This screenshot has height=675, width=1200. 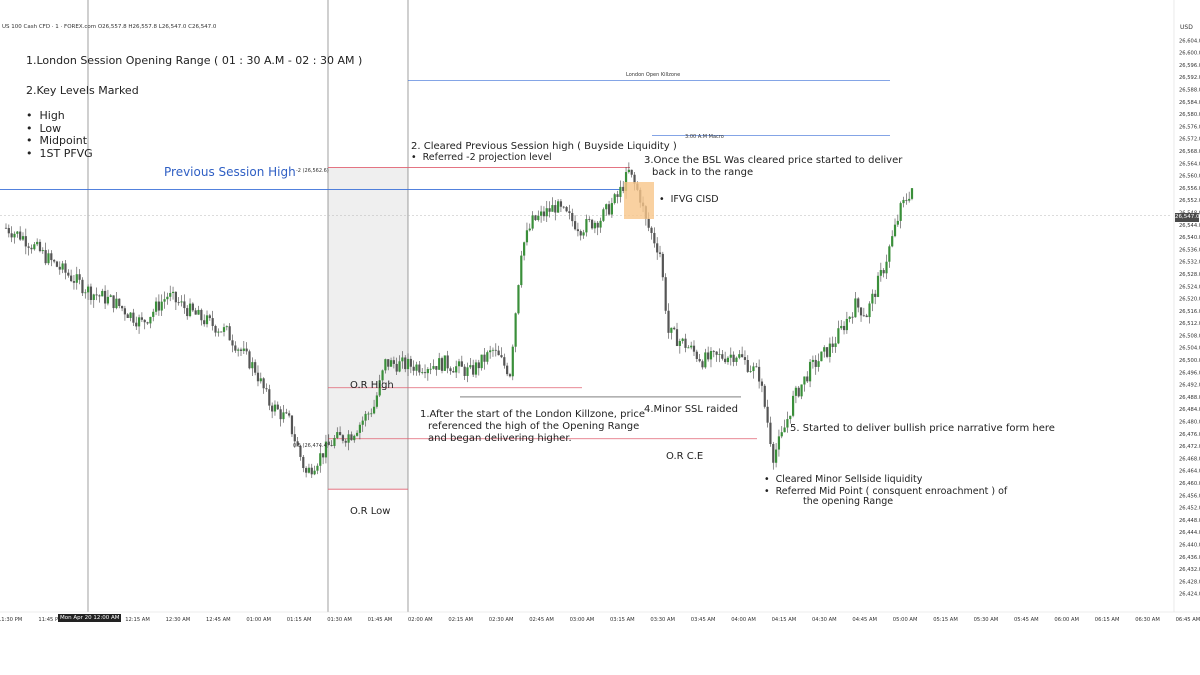 What do you see at coordinates (824, 620) in the screenshot?
I see `x-tick-label: 04:30 AM` at bounding box center [824, 620].